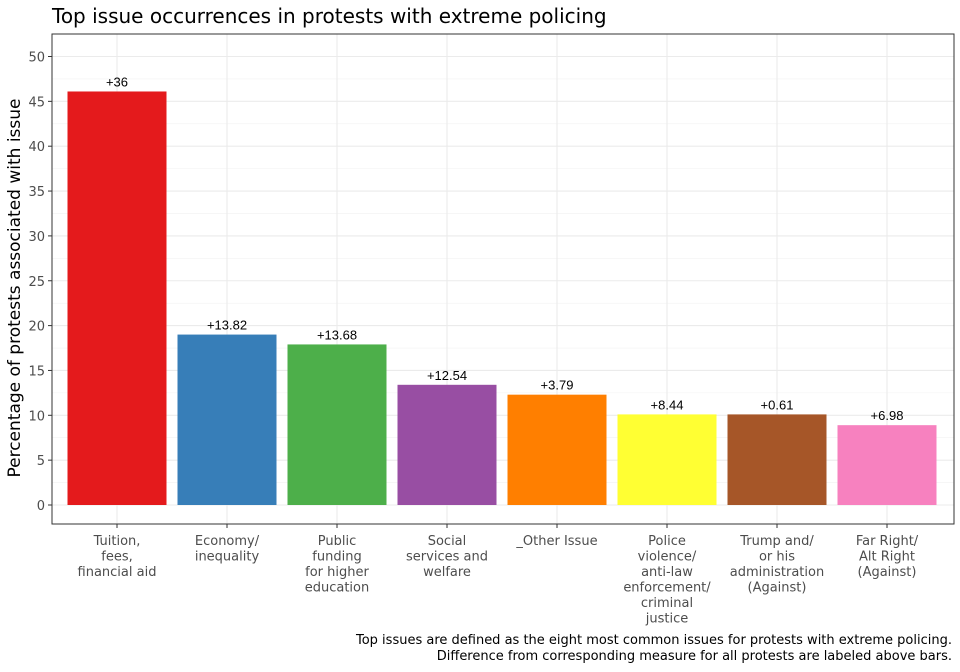 The height and width of the screenshot is (672, 960). Describe the element at coordinates (117, 81) in the screenshot. I see `data-label: +36` at that location.